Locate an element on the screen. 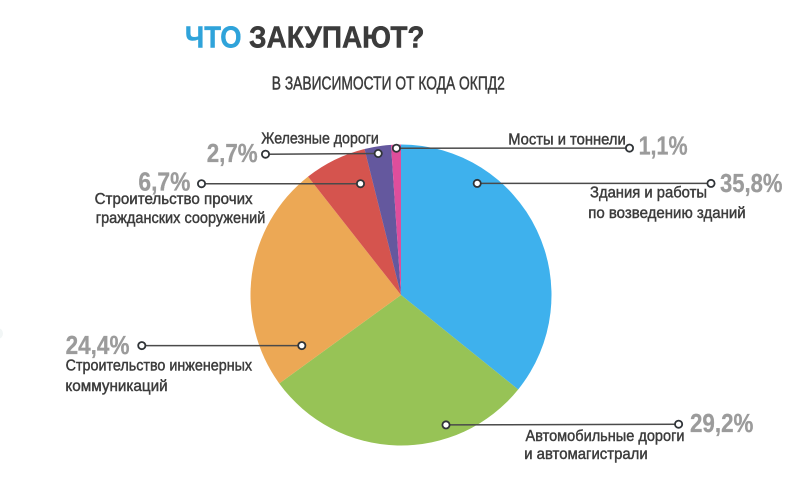 Image resolution: width=800 pixels, height=489 pixels. svg-text: В ЗАВИСИМОСТИ ОТ КОДА ОКПД2 is located at coordinates (388, 82).